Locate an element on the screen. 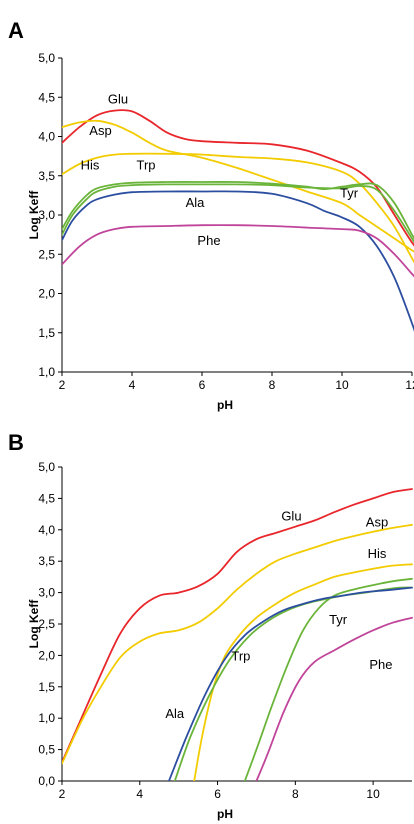 Image resolution: width=414 pixels, height=824 pixels. panel-a-series-phe-line is located at coordinates (238, 251).